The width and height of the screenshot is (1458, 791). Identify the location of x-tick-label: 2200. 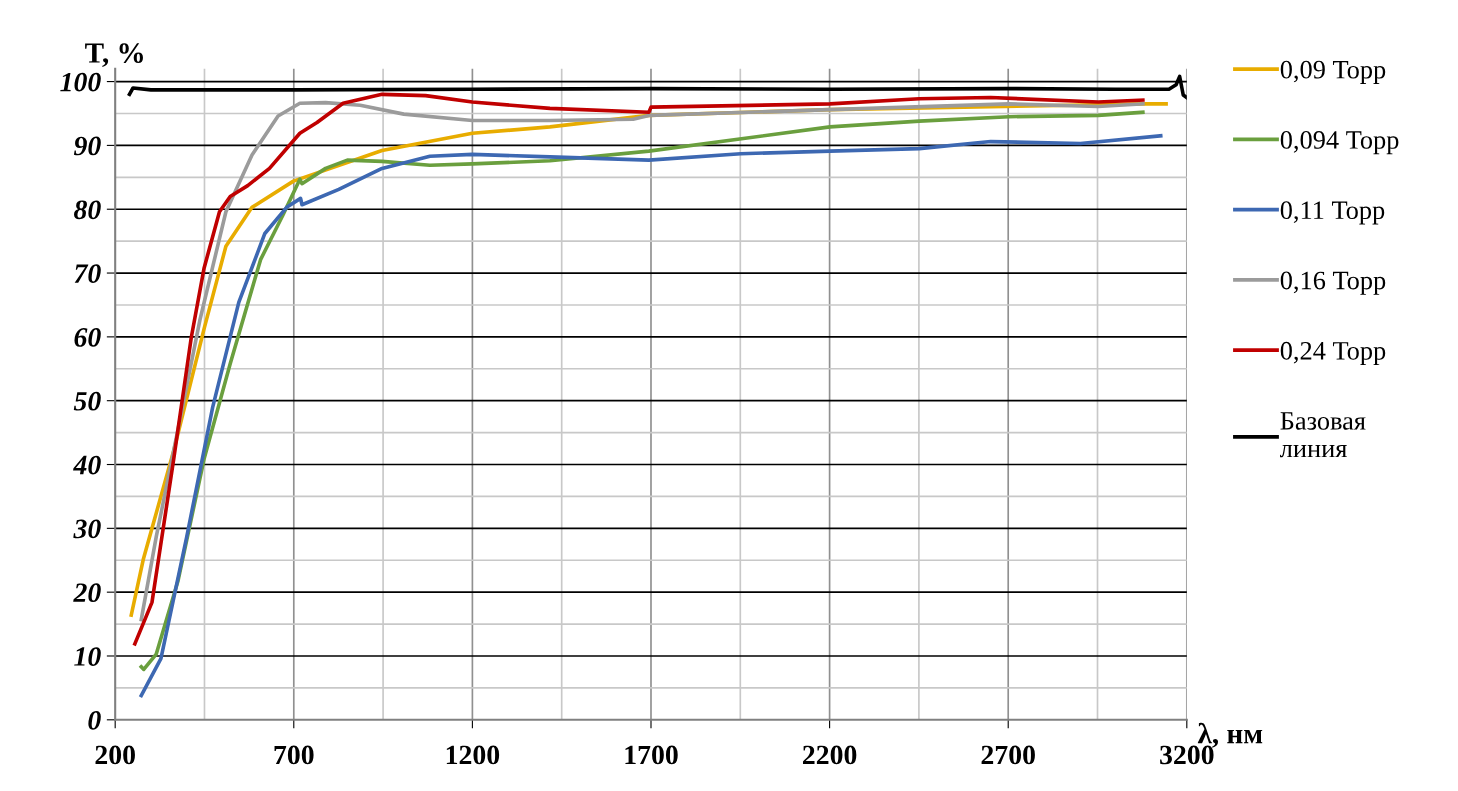
(829, 755).